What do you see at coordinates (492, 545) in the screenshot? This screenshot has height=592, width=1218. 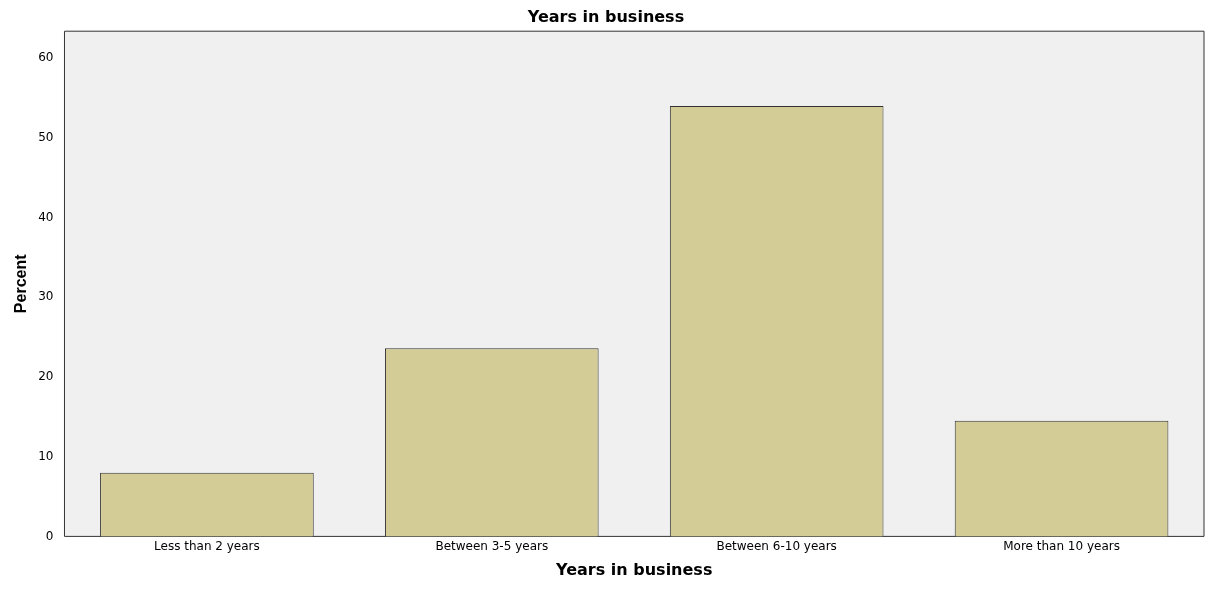 I see `x-tick-label: Between 3-5 years` at bounding box center [492, 545].